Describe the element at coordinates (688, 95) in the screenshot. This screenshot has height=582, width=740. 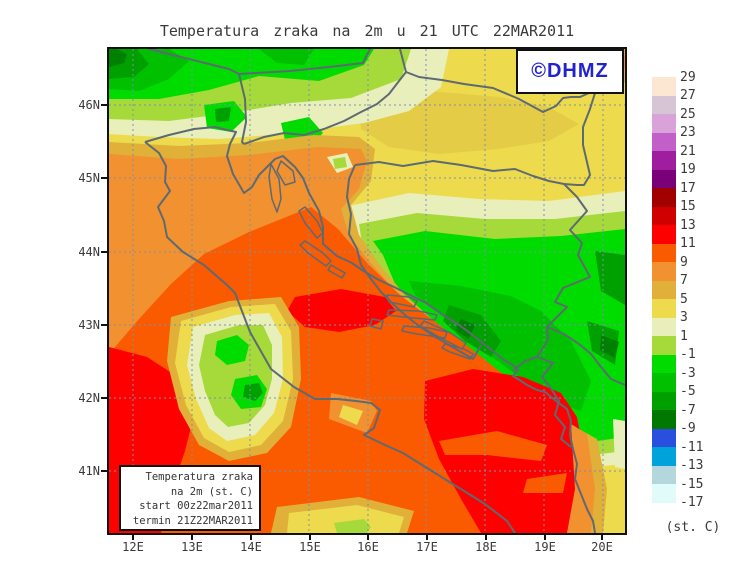
I see `colorbar-label: 27` at that location.